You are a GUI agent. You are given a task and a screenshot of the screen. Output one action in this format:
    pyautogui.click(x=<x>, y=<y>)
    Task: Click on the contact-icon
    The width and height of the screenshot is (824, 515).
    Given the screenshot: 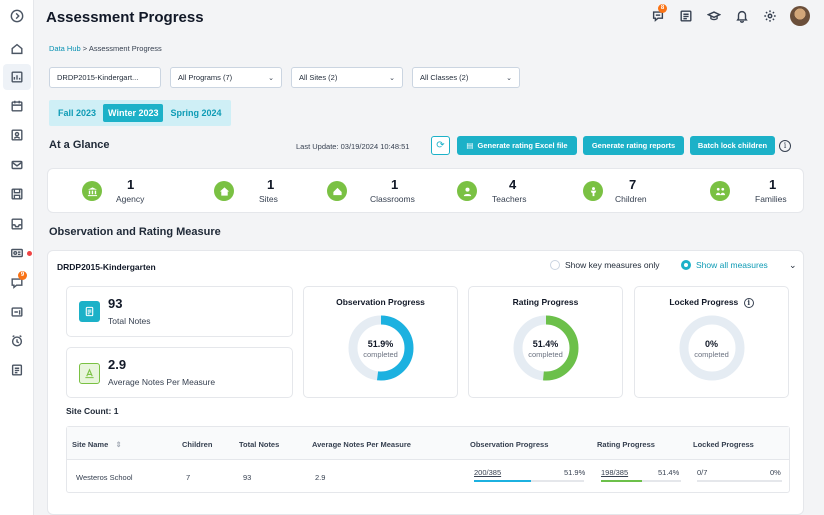 What is the action you would take?
    pyautogui.click(x=17, y=135)
    